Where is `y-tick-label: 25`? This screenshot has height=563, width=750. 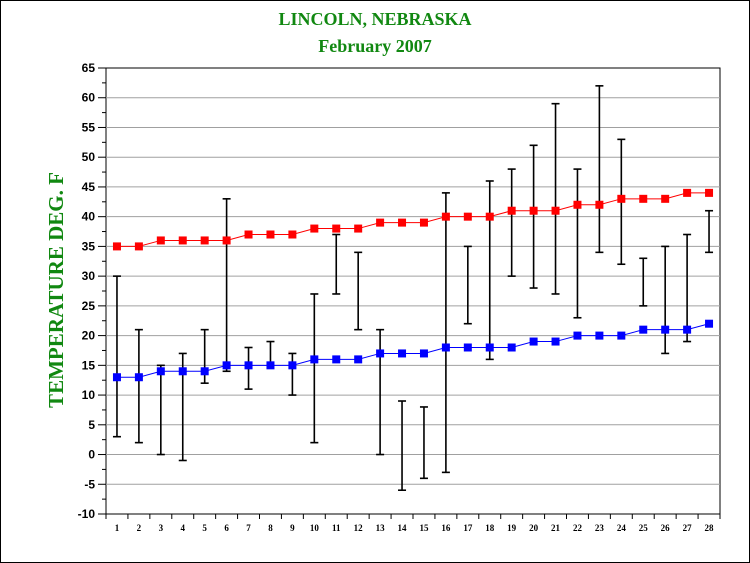 y-tick-label: 25 is located at coordinates (89, 306).